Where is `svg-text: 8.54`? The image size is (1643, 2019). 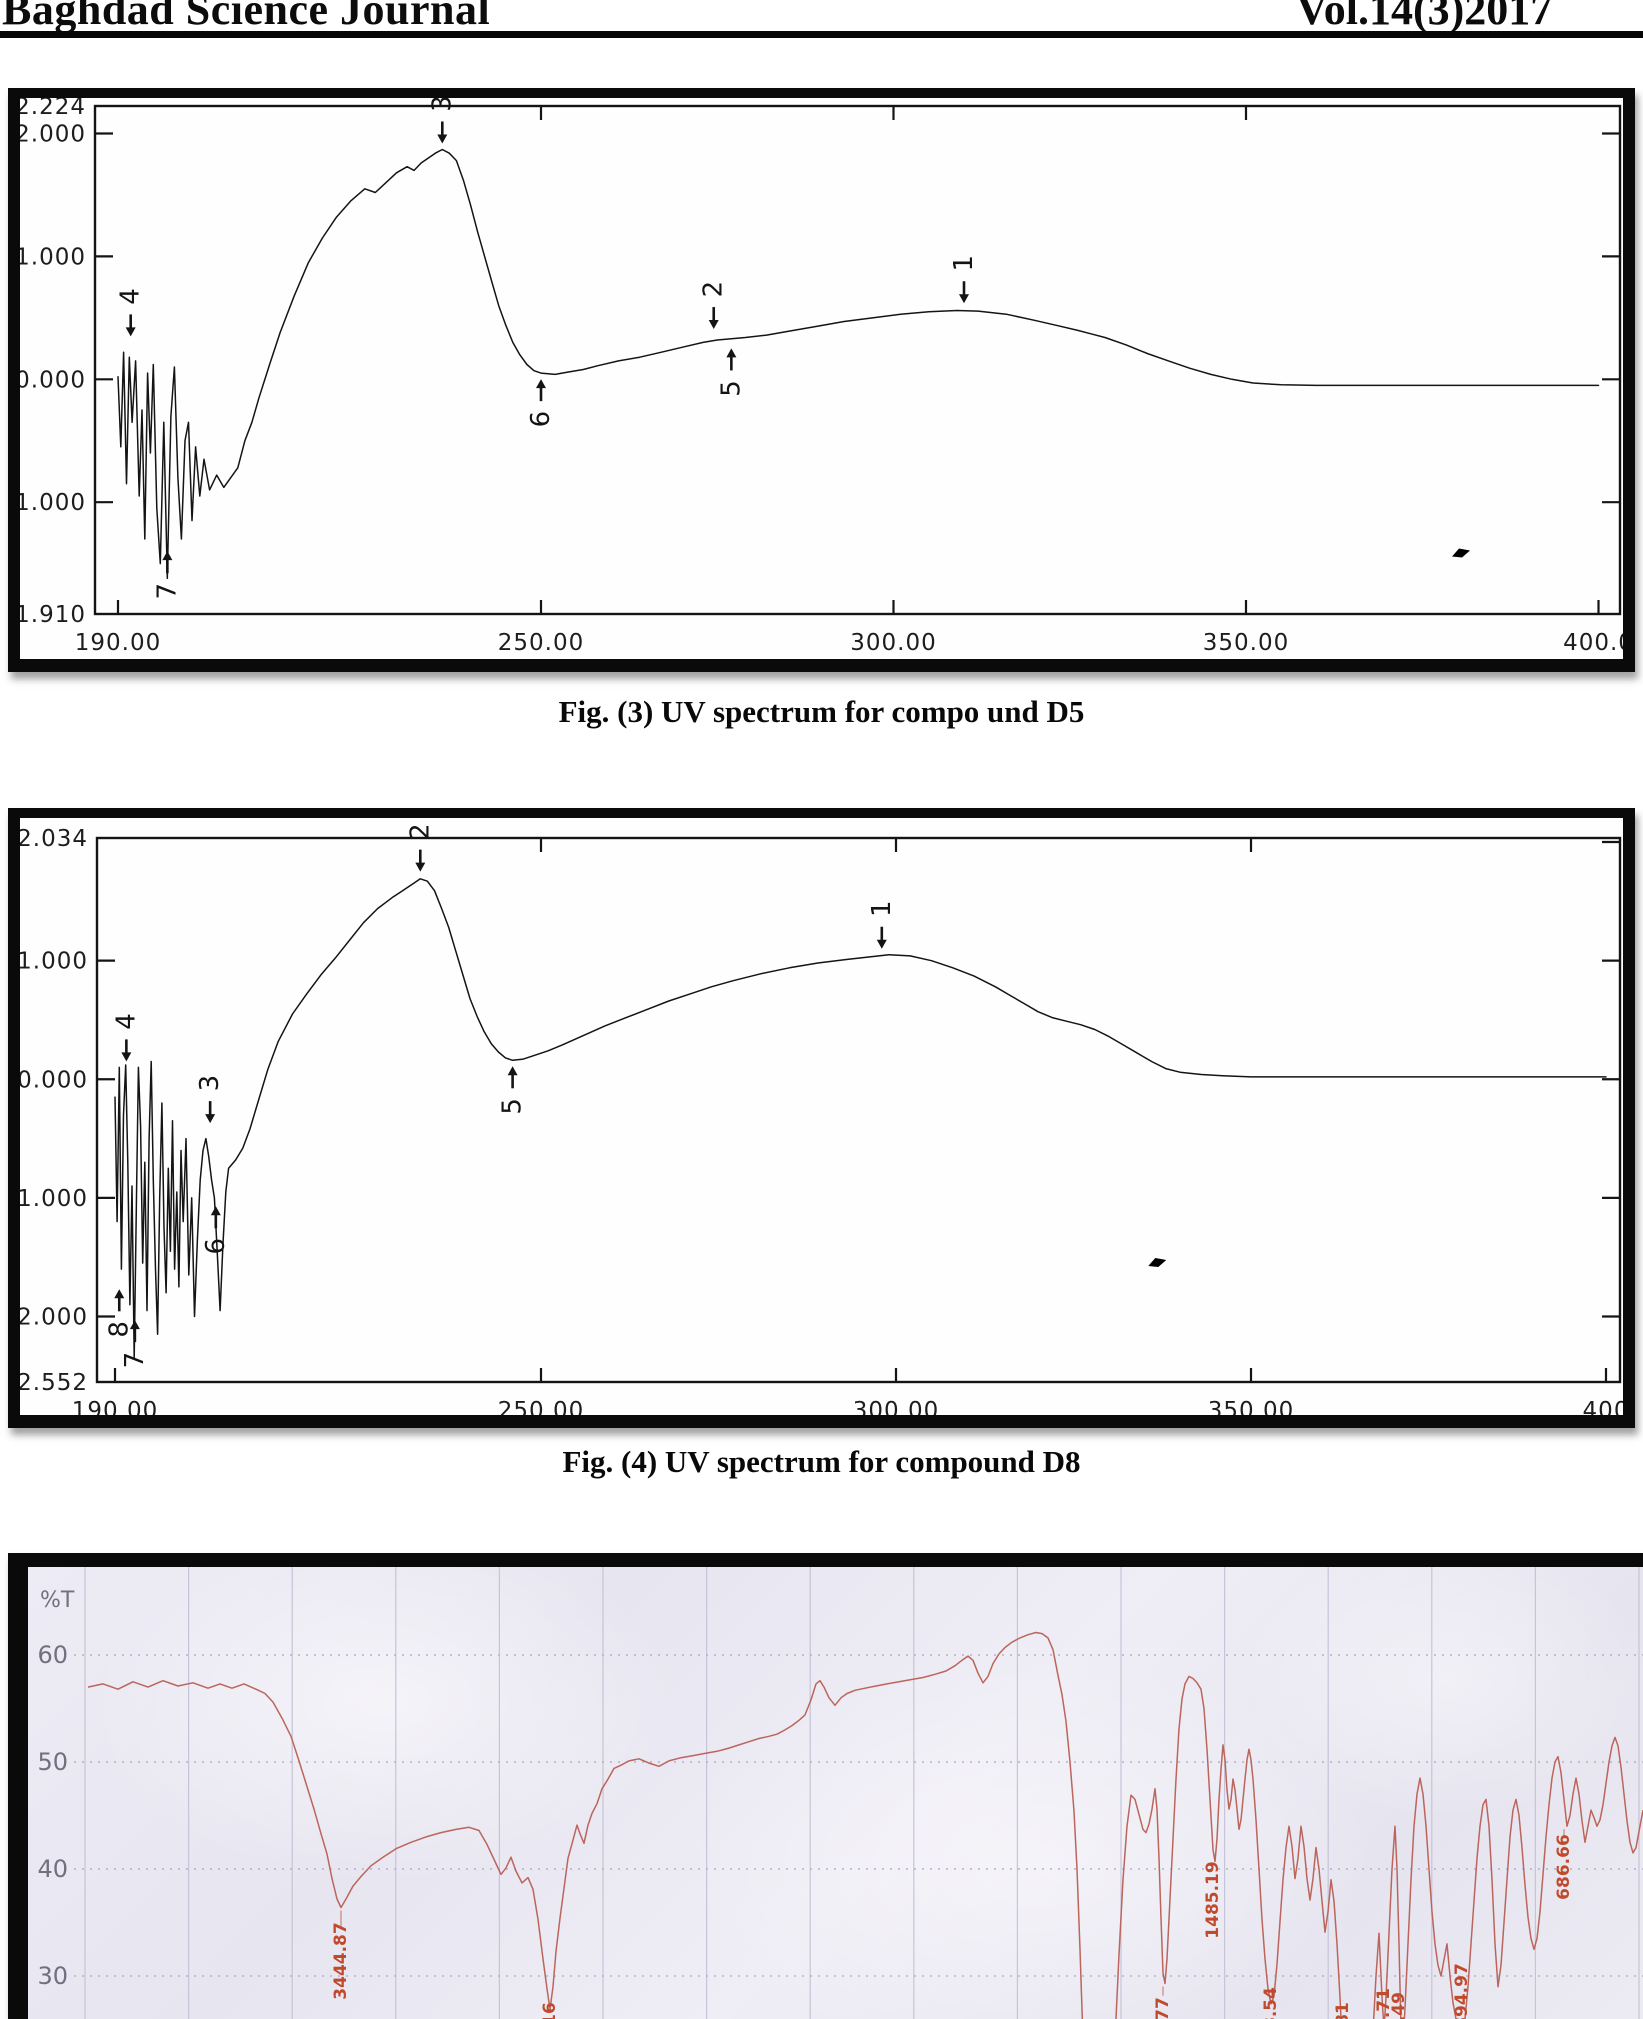
svg-text: 8.54 is located at coordinates (1271, 2003).